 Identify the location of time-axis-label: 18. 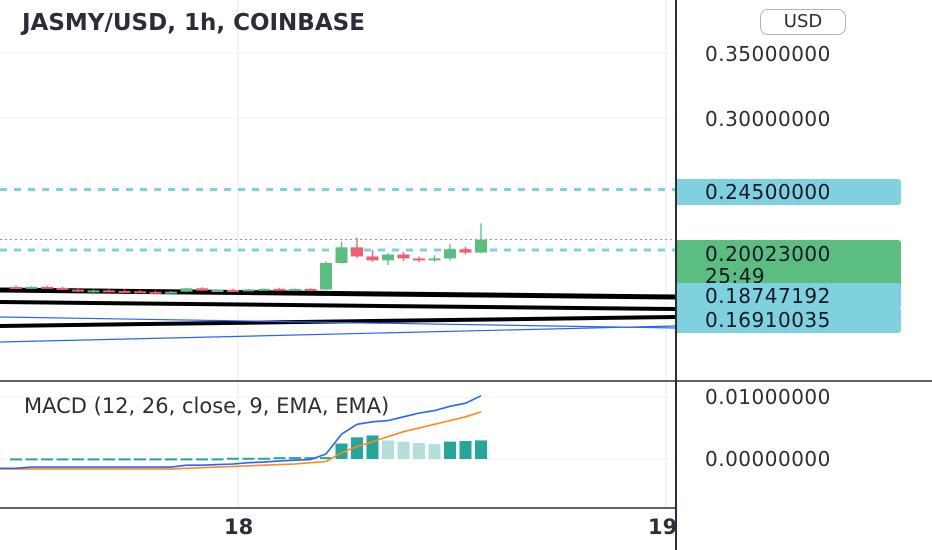
(239, 527).